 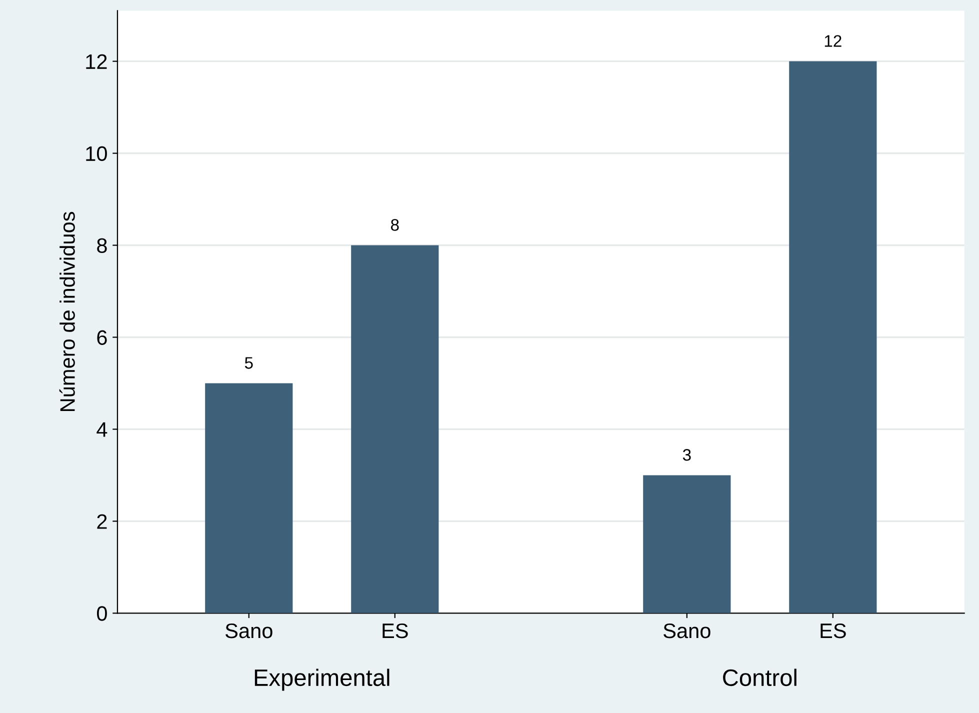 What do you see at coordinates (686, 455) in the screenshot?
I see `data-label: 3` at bounding box center [686, 455].